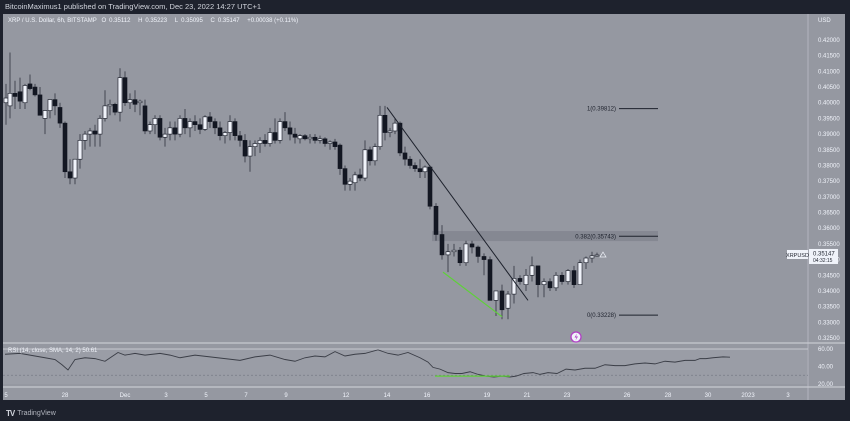 The width and height of the screenshot is (850, 421). Describe the element at coordinates (246, 396) in the screenshot. I see `time-tick: 7` at that location.